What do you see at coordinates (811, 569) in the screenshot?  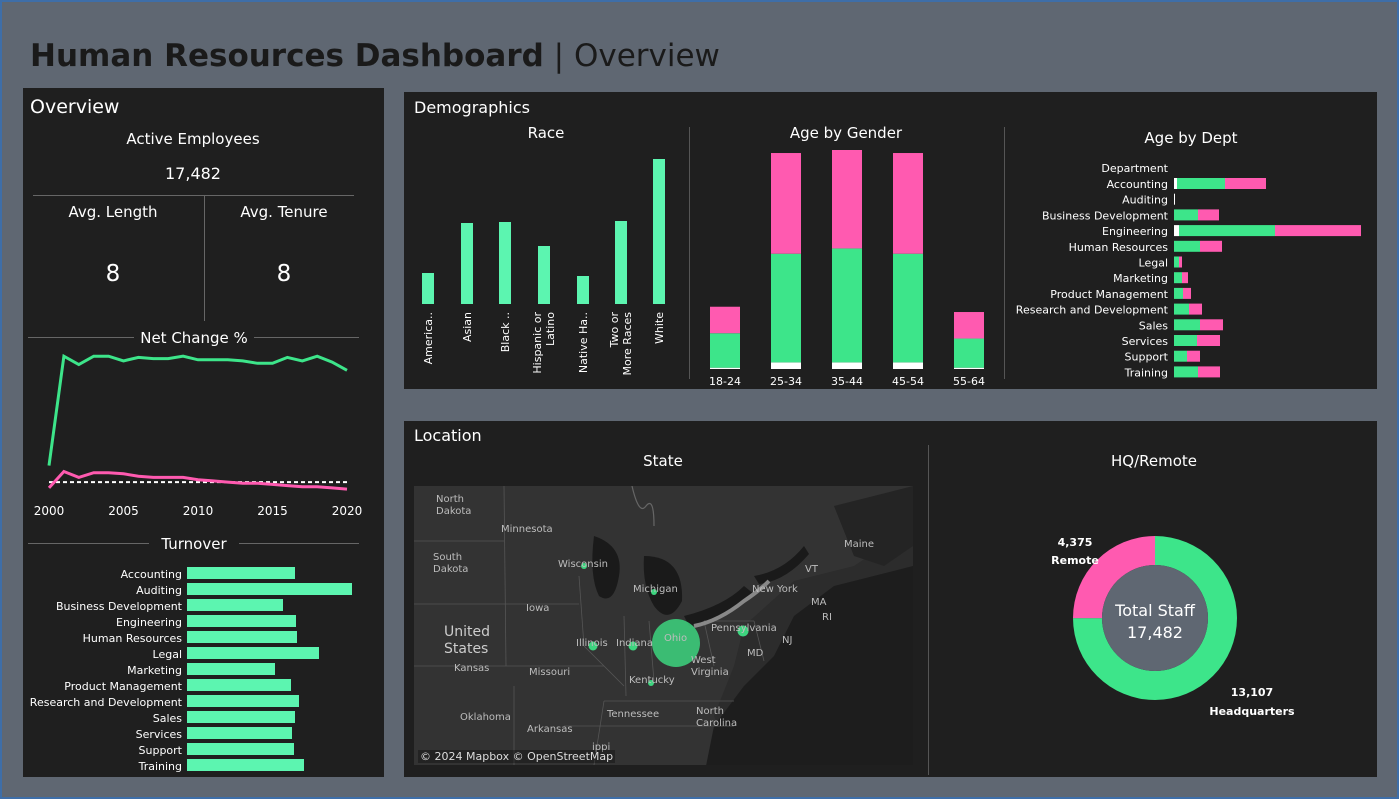 I see `map-label-vt: VT` at bounding box center [811, 569].